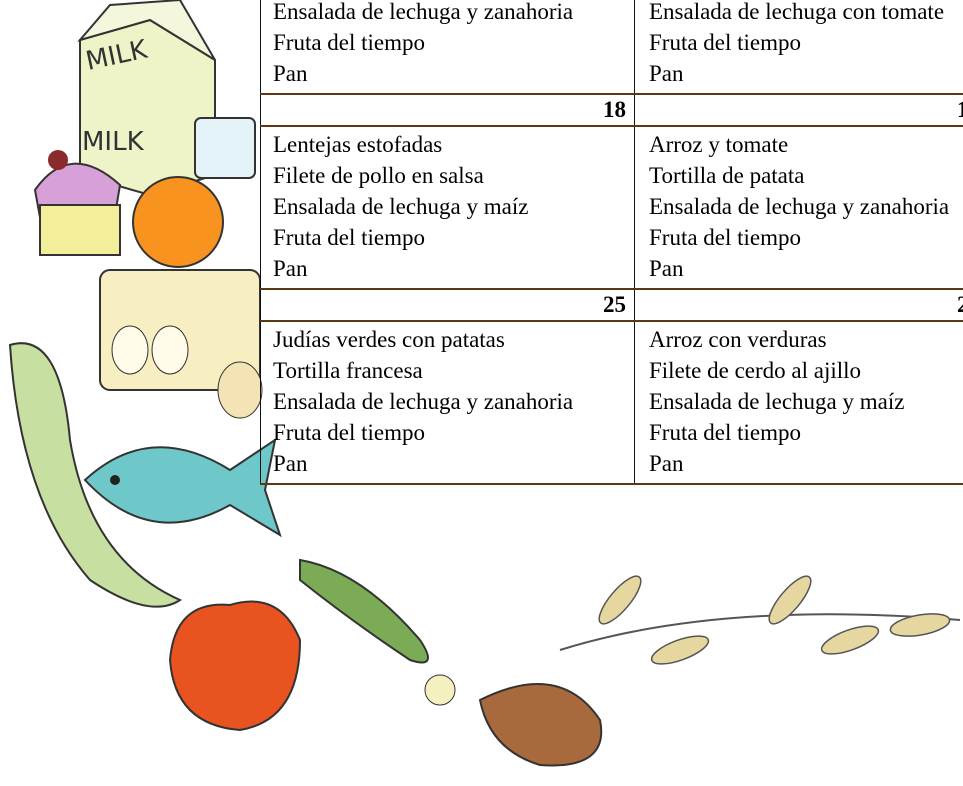 This screenshot has height=786, width=963. Describe the element at coordinates (798, 305) in the screenshot. I see `day-number: 26` at that location.